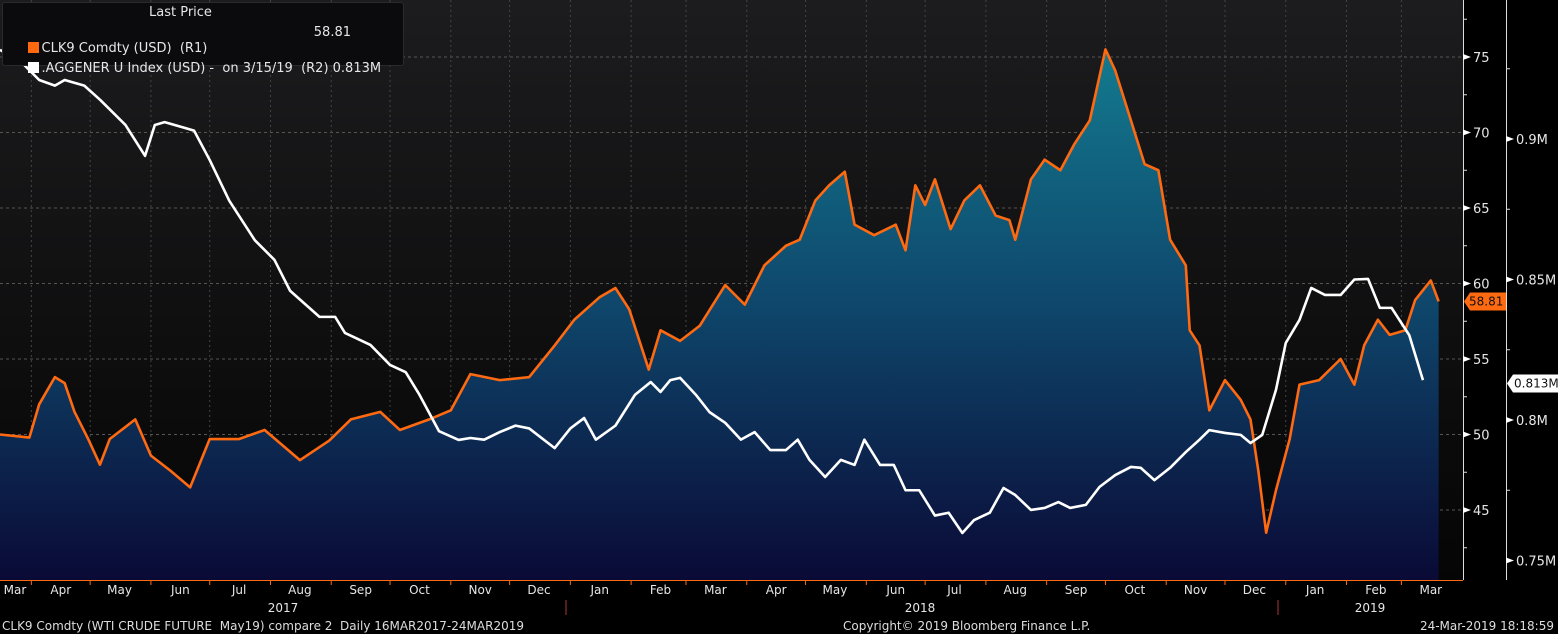  I want to click on aggener-last-value: 0.813M, so click(1536, 383).